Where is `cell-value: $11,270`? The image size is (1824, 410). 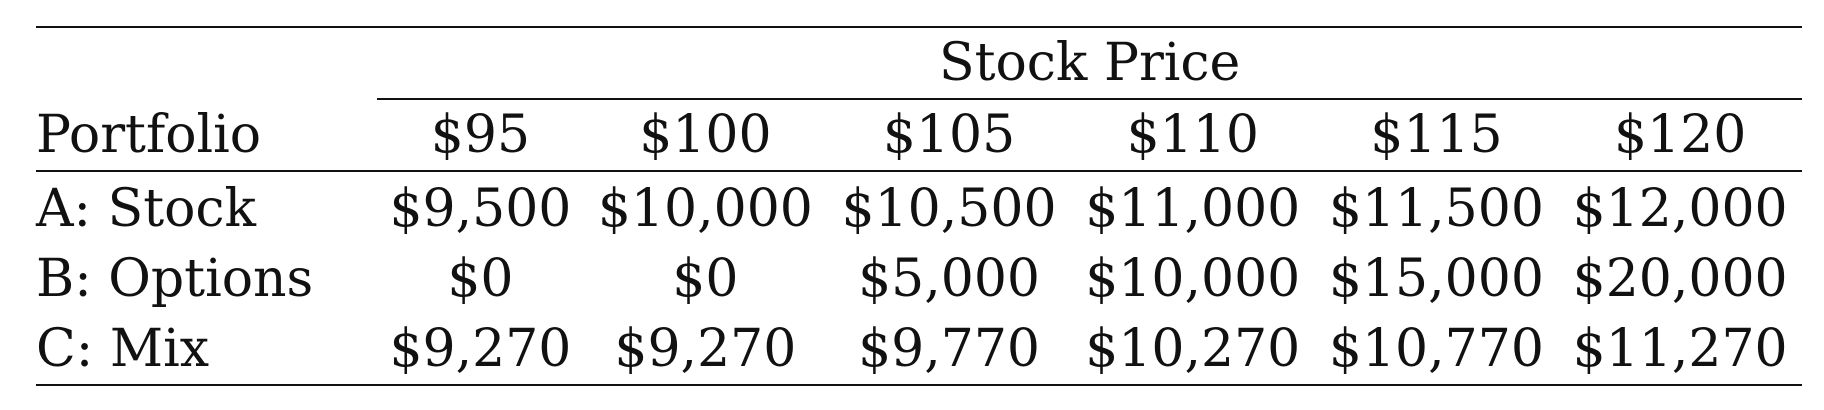 cell-value: $11,270 is located at coordinates (1680, 349).